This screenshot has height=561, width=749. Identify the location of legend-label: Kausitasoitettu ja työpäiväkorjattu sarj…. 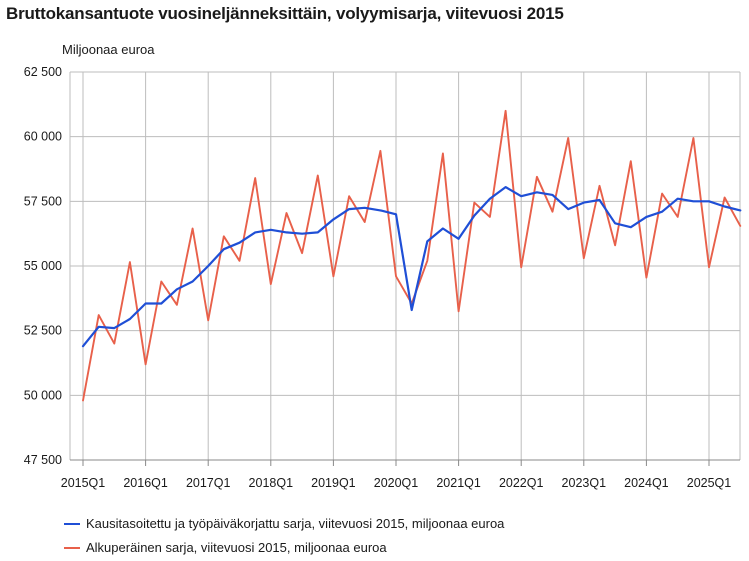
(295, 523).